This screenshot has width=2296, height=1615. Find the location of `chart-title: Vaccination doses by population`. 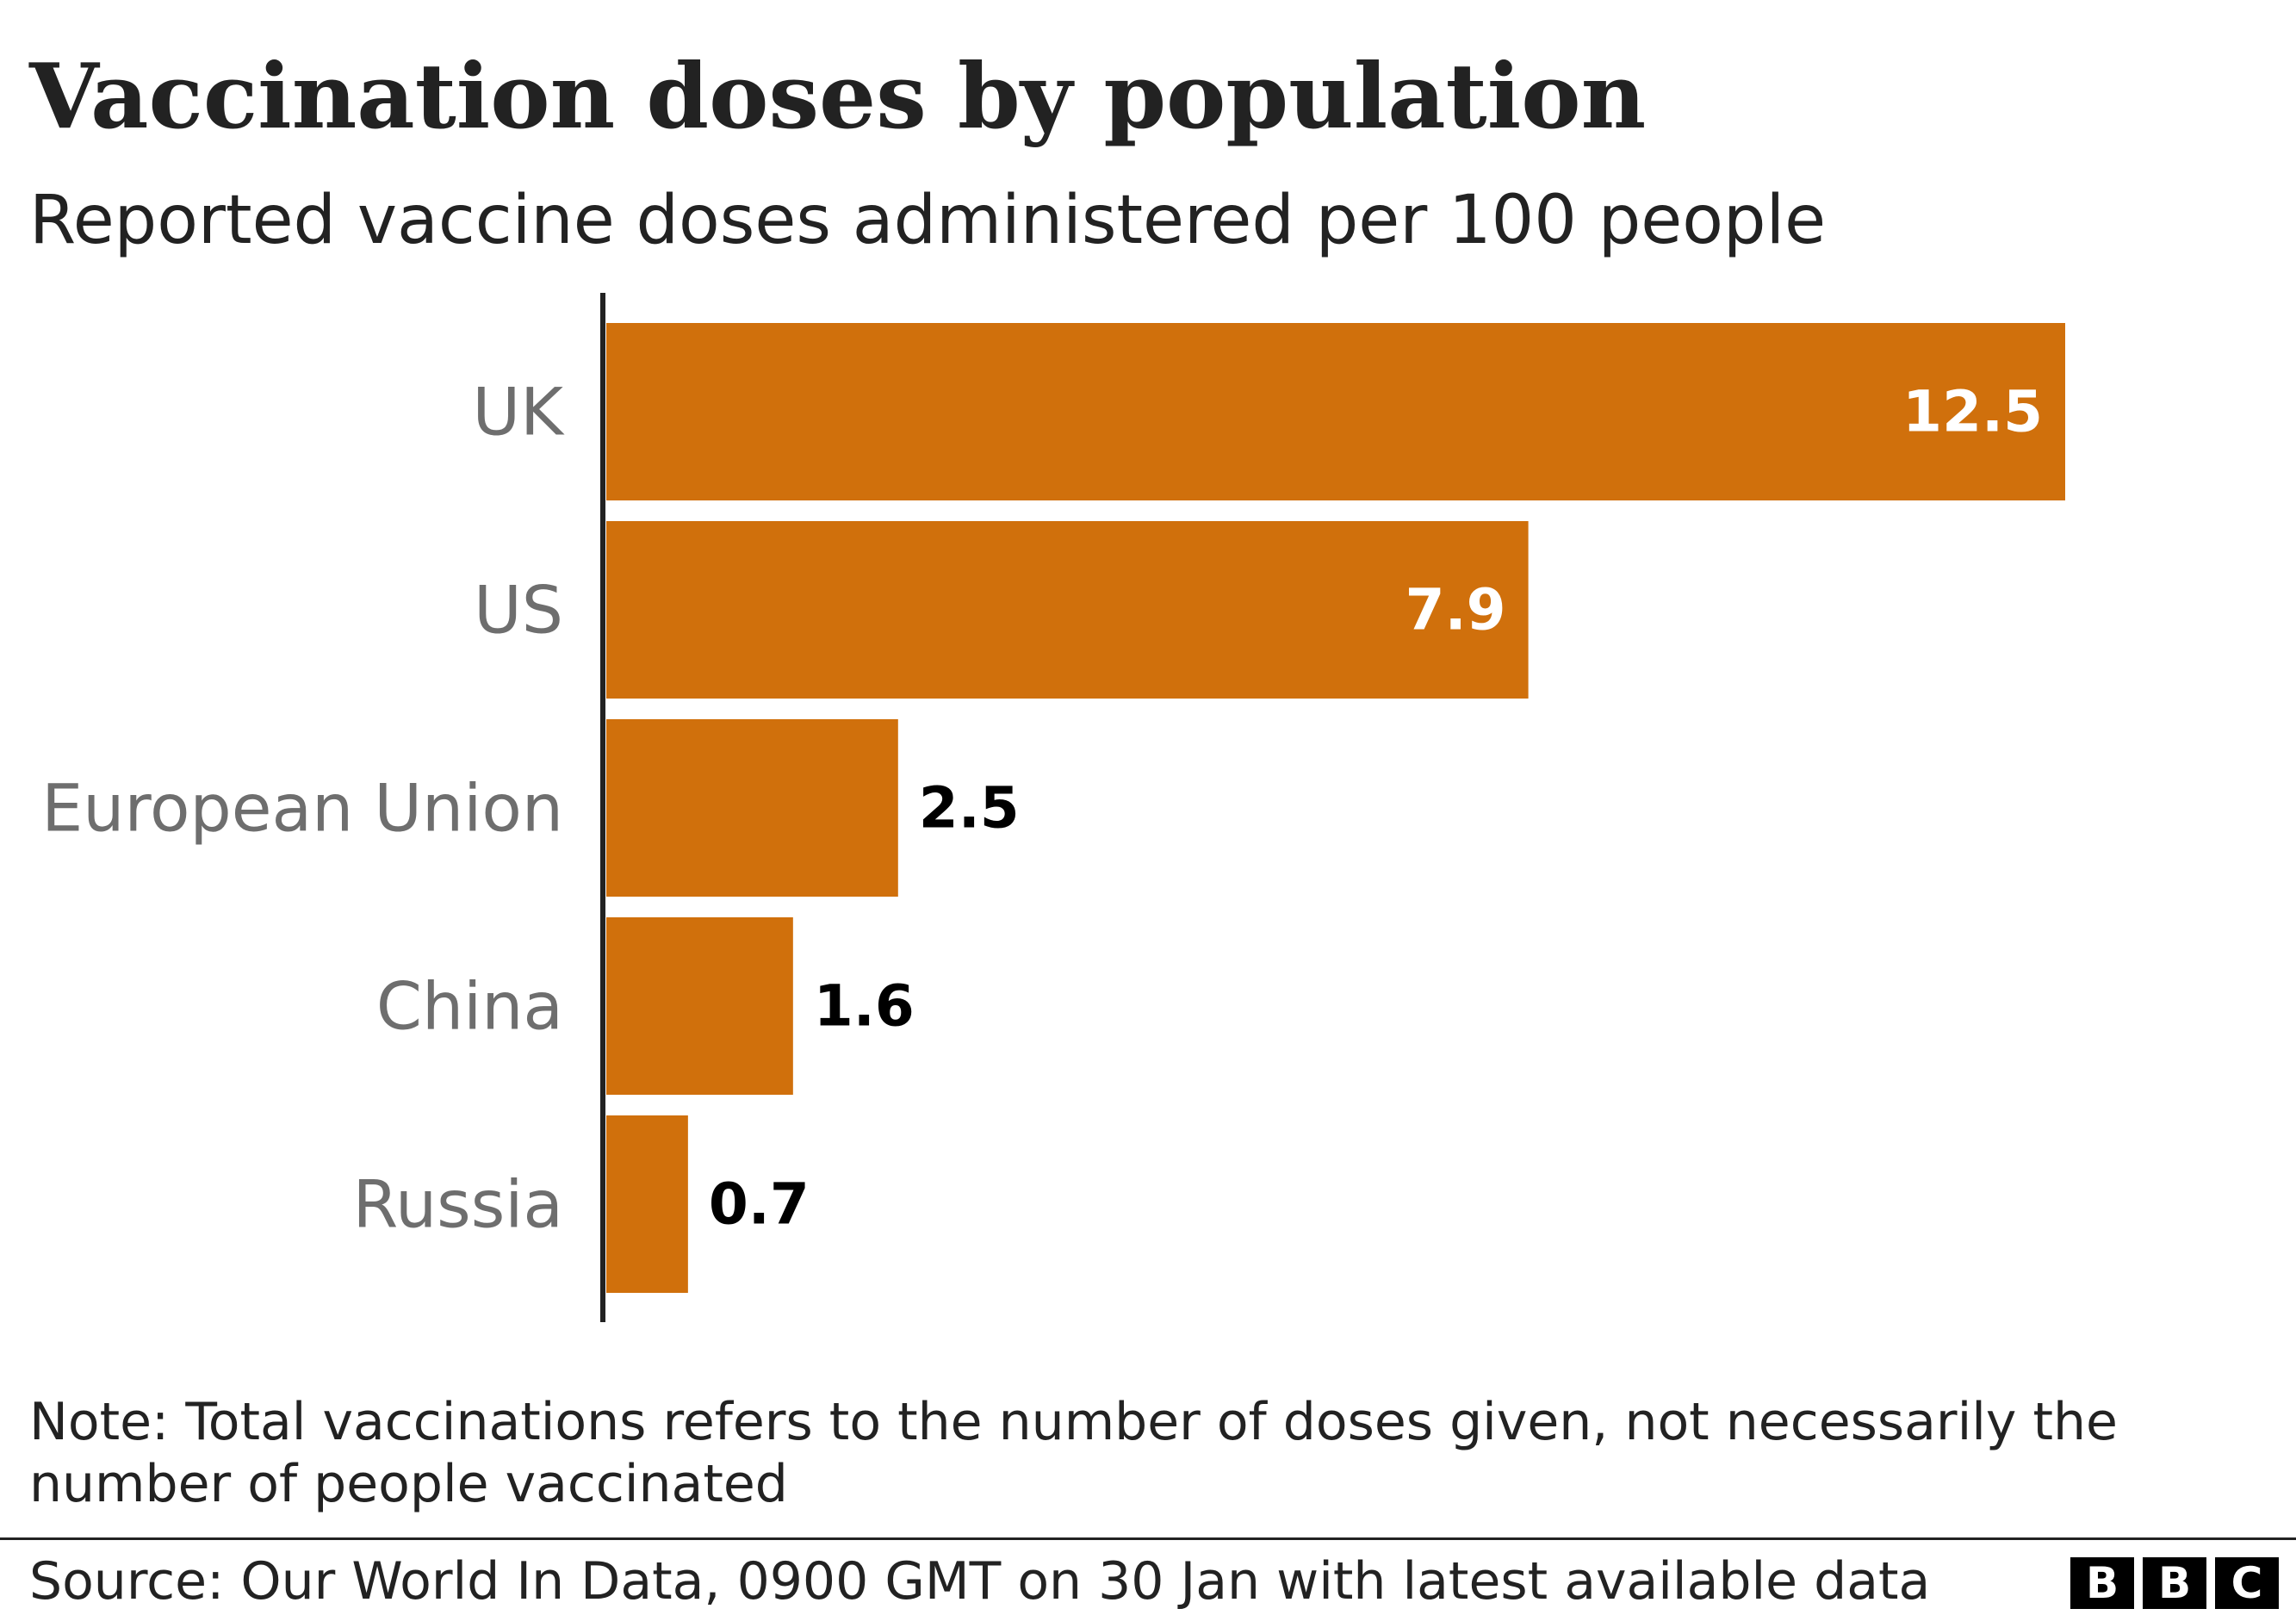

chart-title: Vaccination doses by population is located at coordinates (838, 96).